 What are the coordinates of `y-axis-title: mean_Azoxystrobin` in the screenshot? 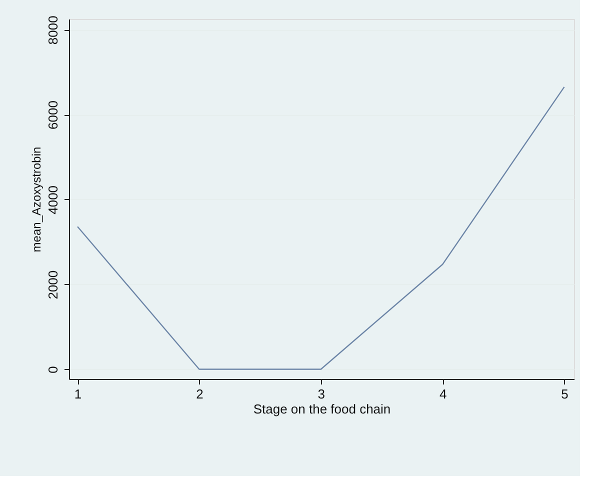 It's located at (37, 199).